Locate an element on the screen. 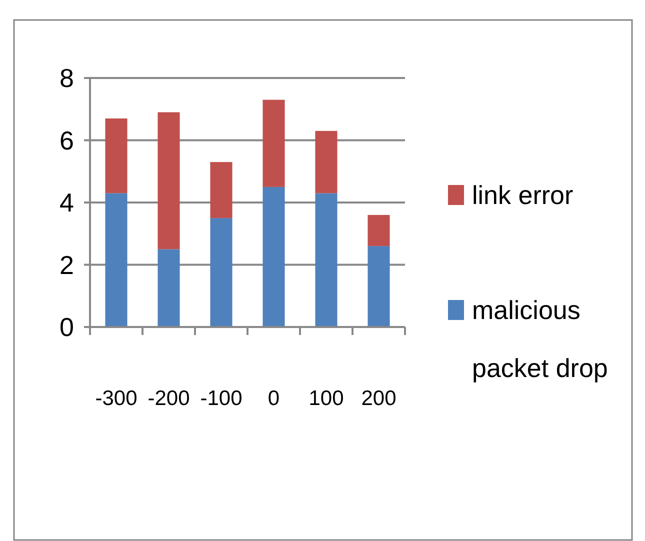  x-tick-label: 100 is located at coordinates (326, 398).